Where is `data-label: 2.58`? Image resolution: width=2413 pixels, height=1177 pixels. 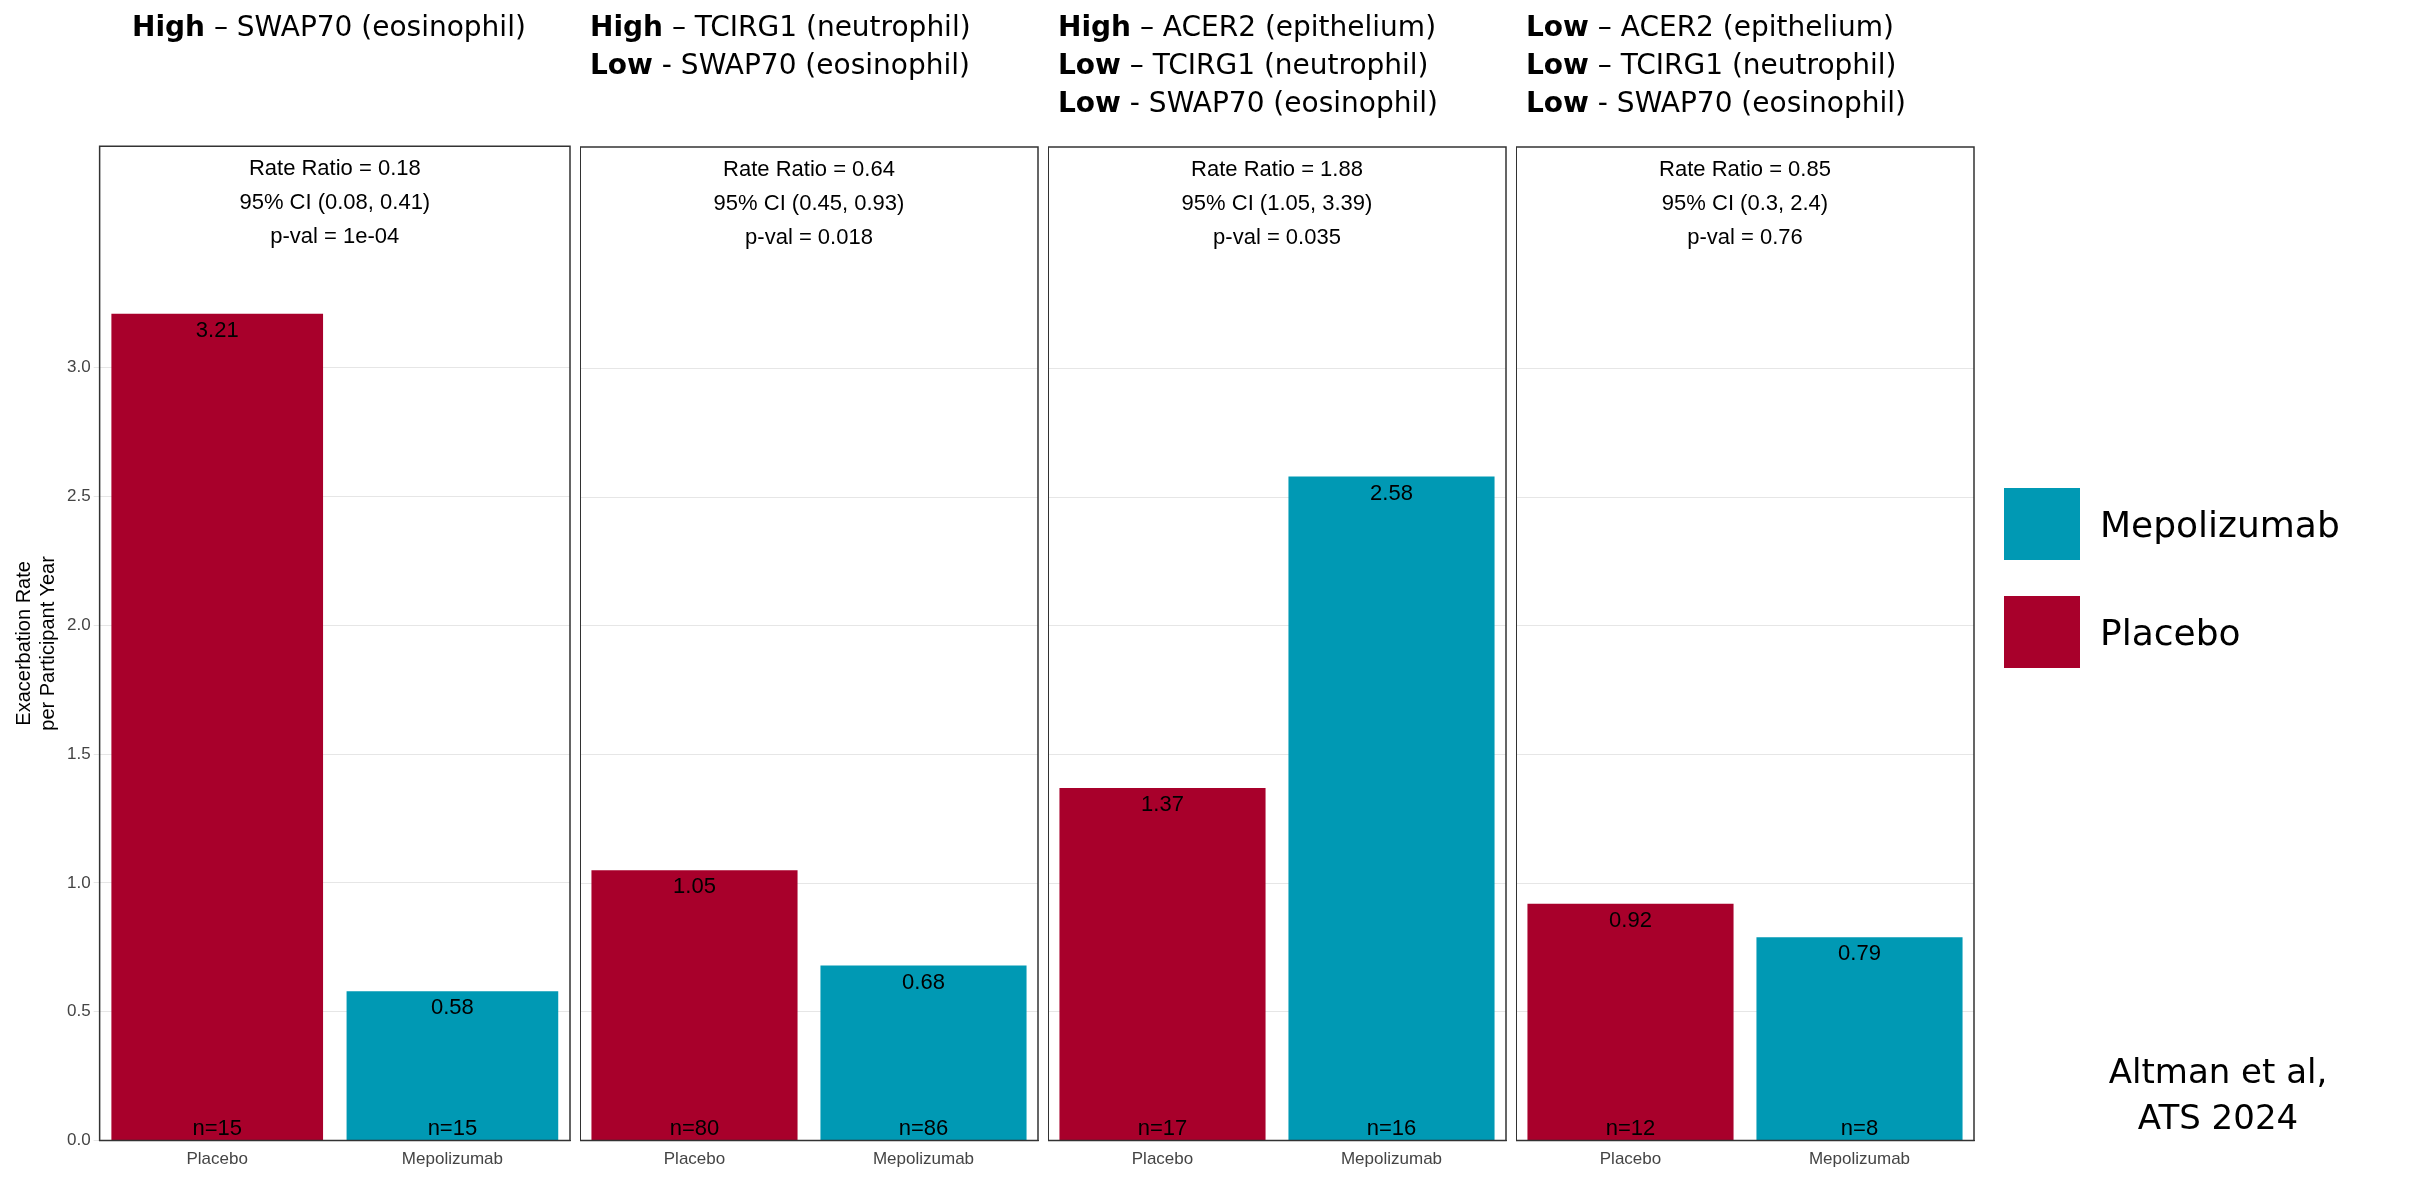 data-label: 2.58 is located at coordinates (1391, 492).